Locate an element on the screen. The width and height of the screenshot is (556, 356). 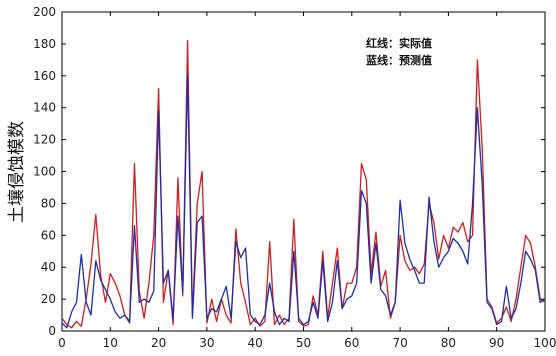
x-tick-label: 100 is located at coordinates (545, 343).